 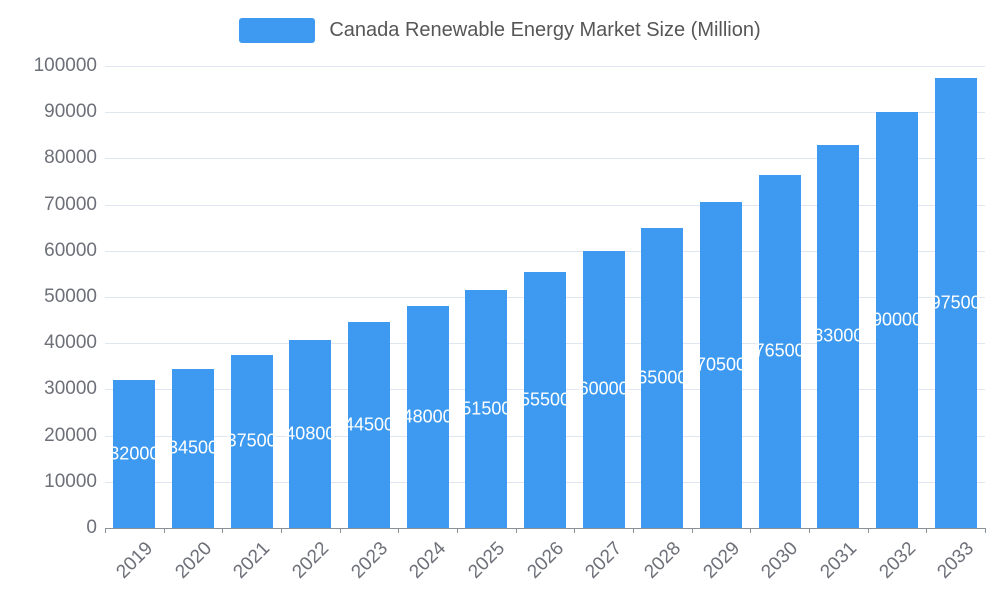 I want to click on y-axis-label: 20000, so click(x=70, y=435).